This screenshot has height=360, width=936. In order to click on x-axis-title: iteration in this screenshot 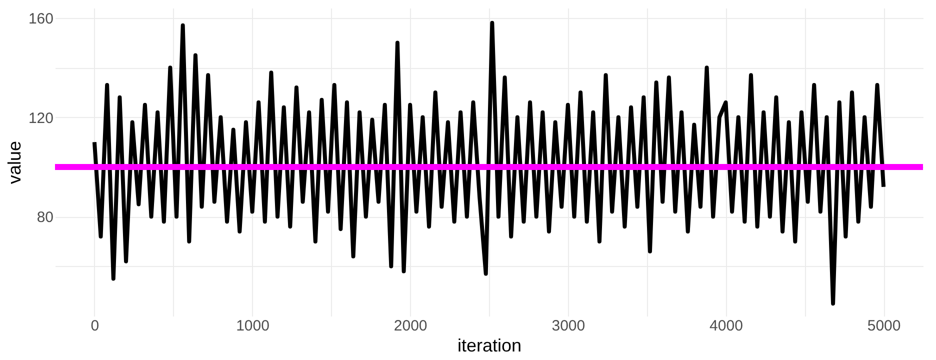, I will do `click(489, 346)`.